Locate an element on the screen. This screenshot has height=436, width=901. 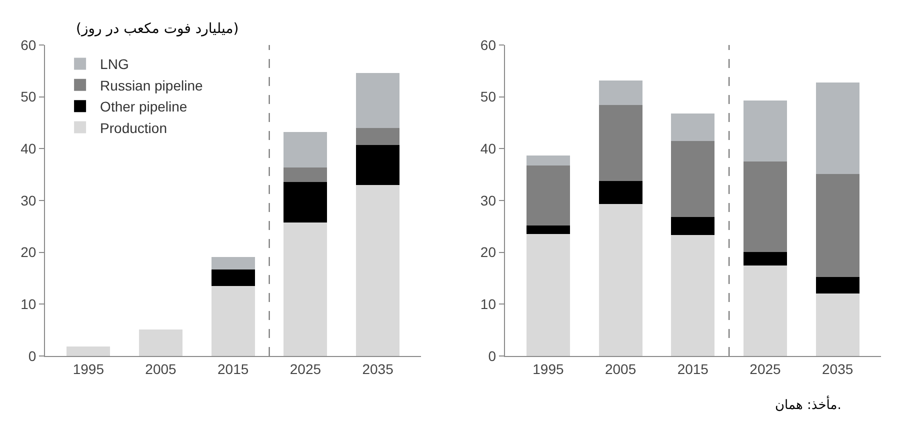
legend-label: Other pipeline is located at coordinates (144, 106).